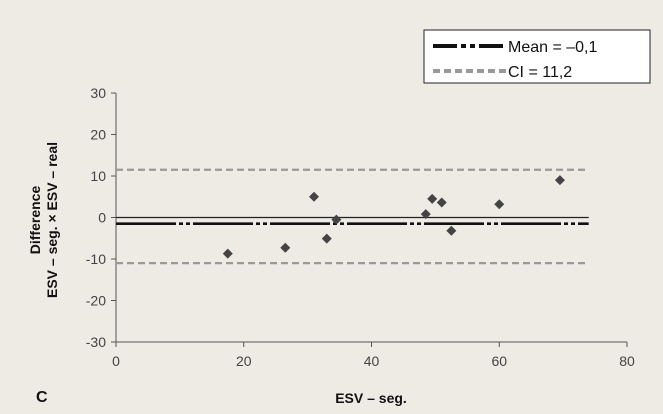 This screenshot has height=414, width=663. Describe the element at coordinates (372, 361) in the screenshot. I see `x-tick-label: 40` at that location.